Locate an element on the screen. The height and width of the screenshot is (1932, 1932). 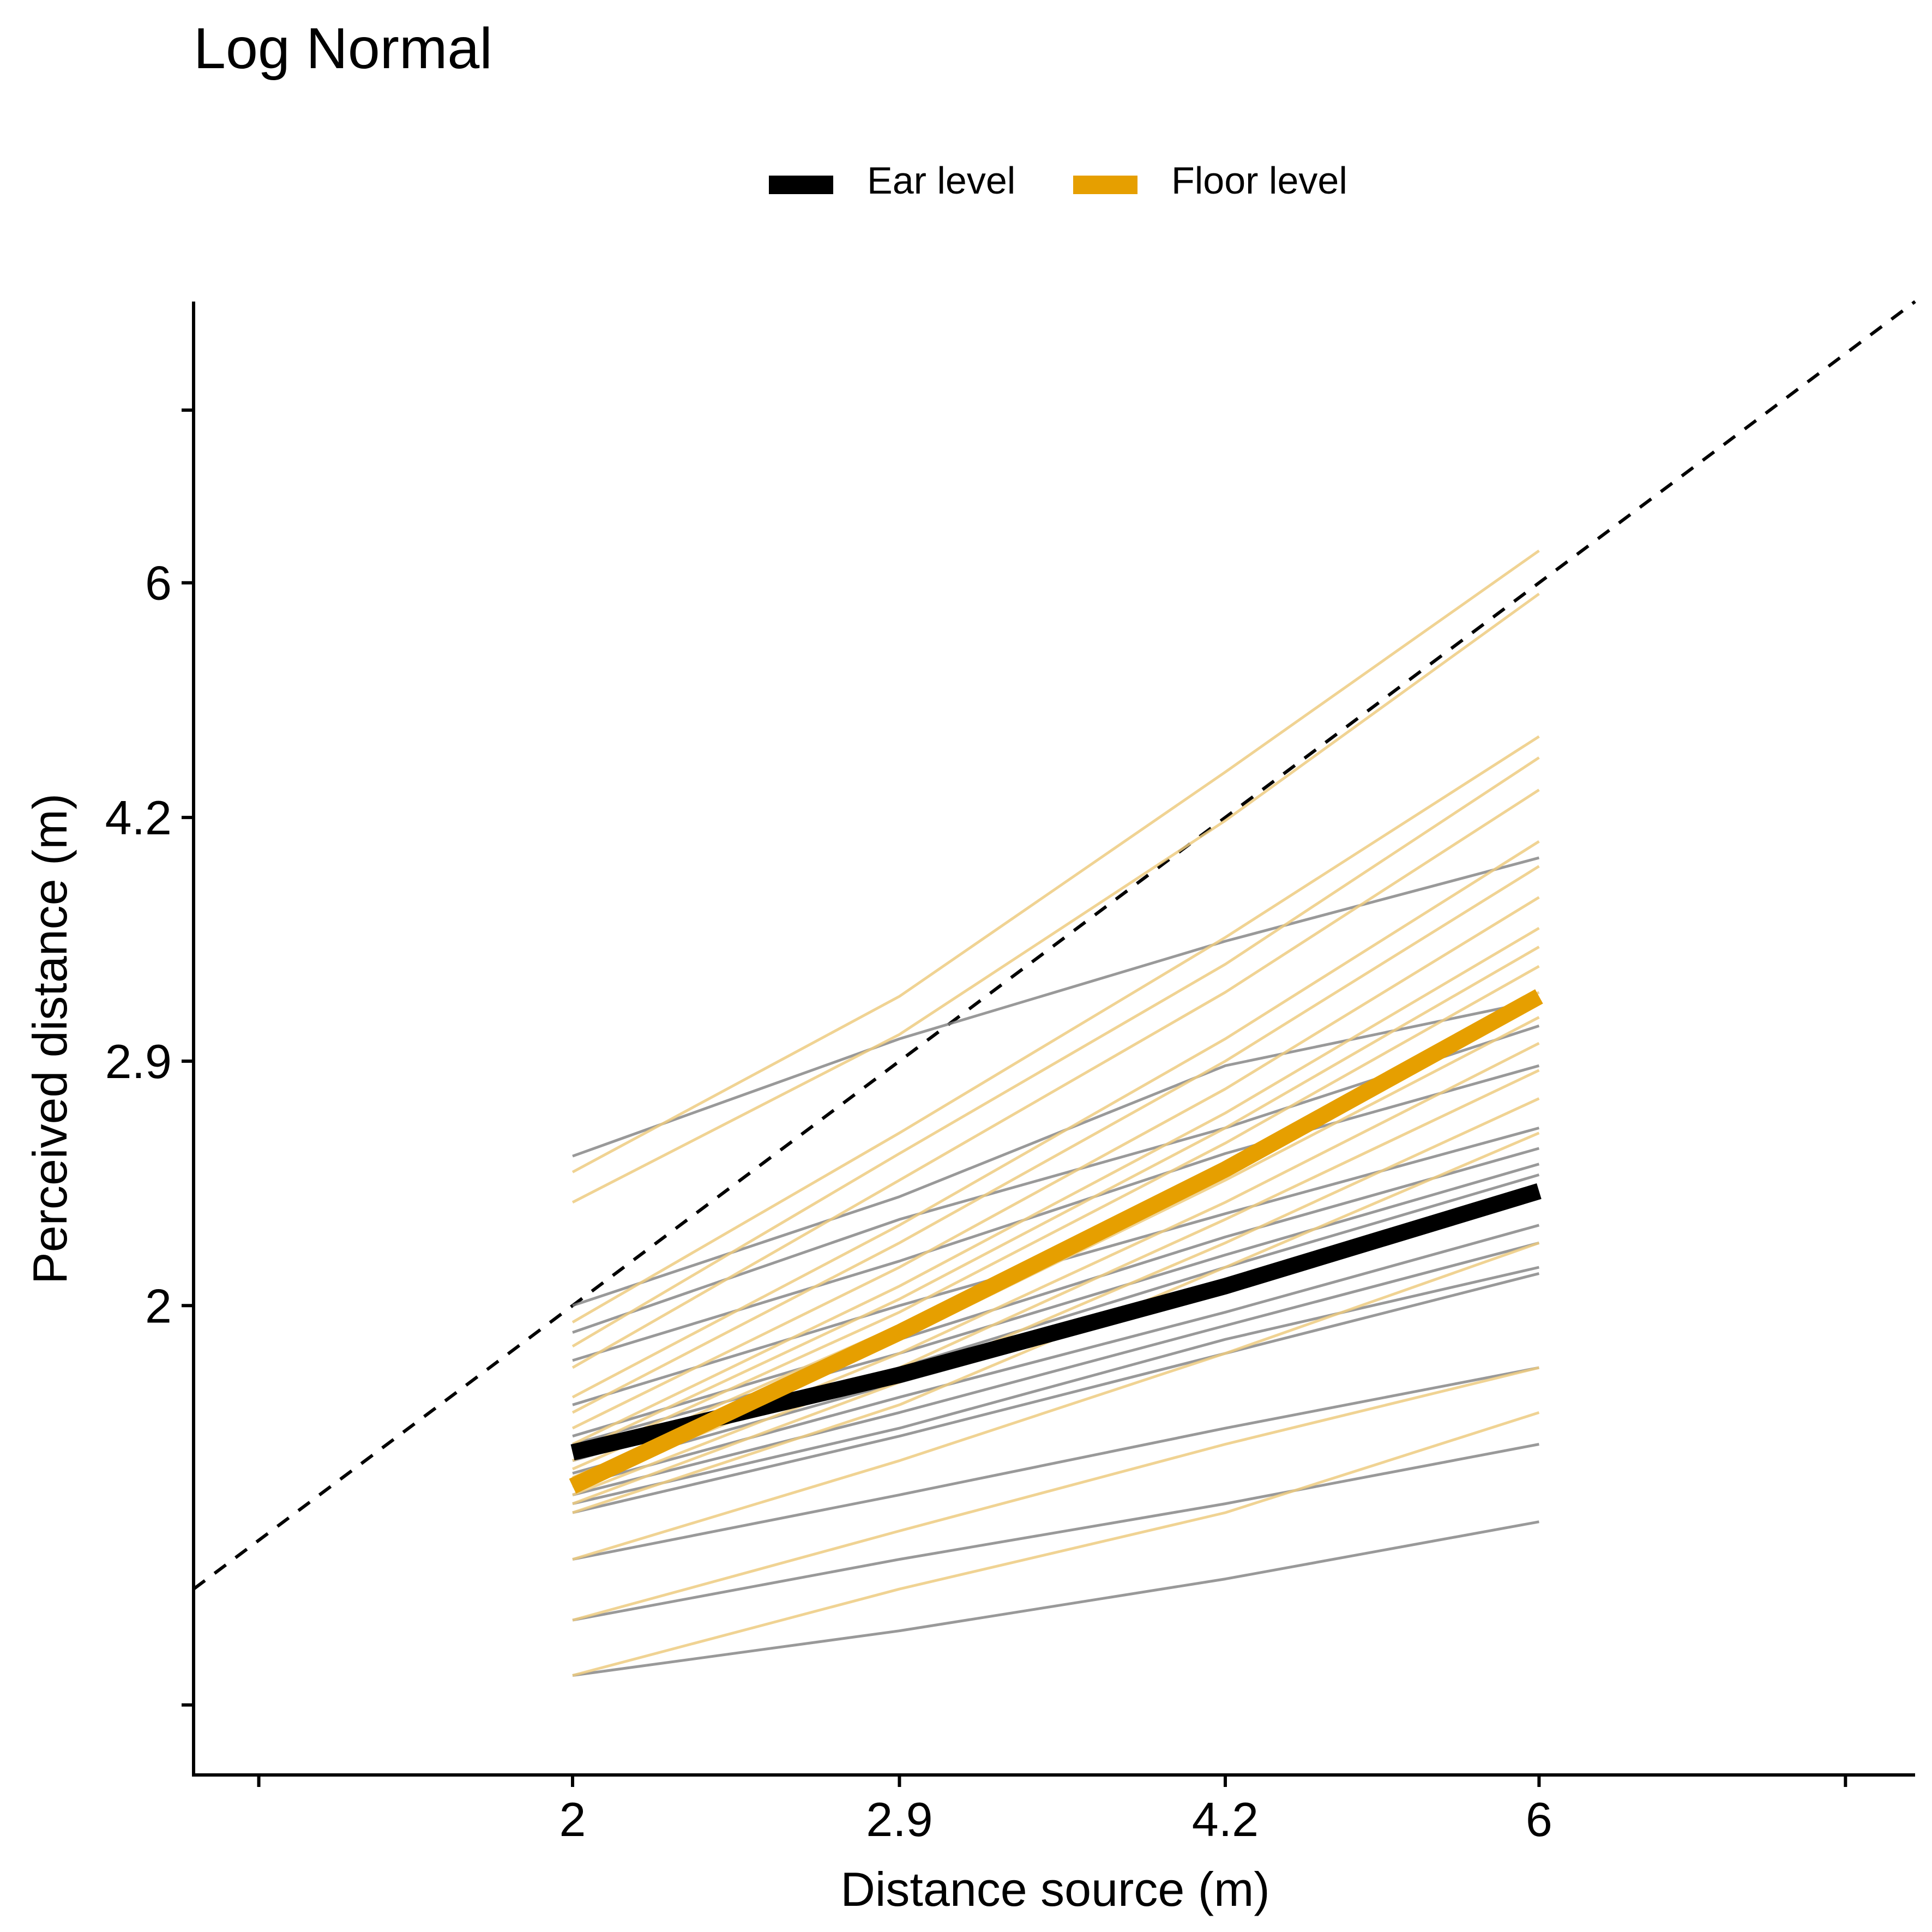
legend-label-floor-level: Floor level is located at coordinates (1259, 180).